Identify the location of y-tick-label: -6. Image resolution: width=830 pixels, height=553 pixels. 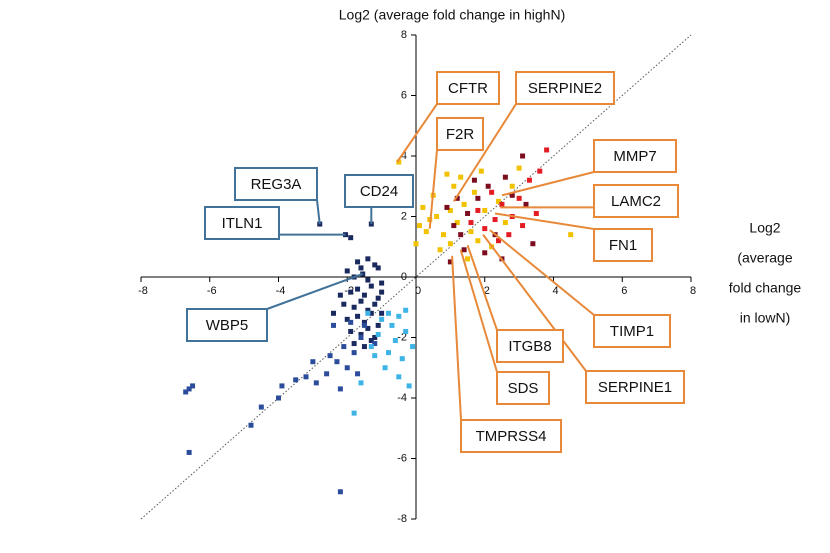
(402, 458).